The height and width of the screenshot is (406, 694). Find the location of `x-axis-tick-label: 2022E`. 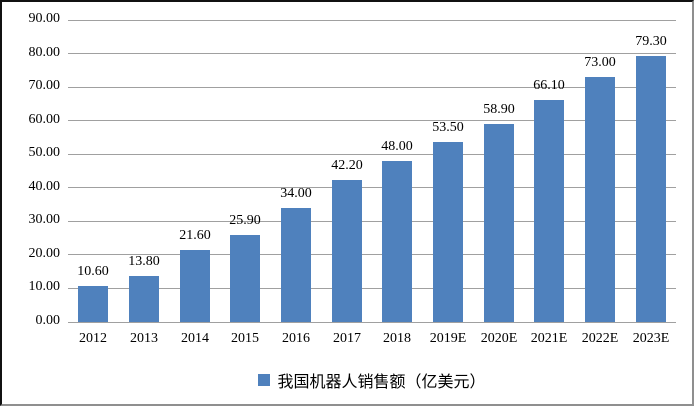

x-axis-tick-label: 2022E is located at coordinates (600, 338).